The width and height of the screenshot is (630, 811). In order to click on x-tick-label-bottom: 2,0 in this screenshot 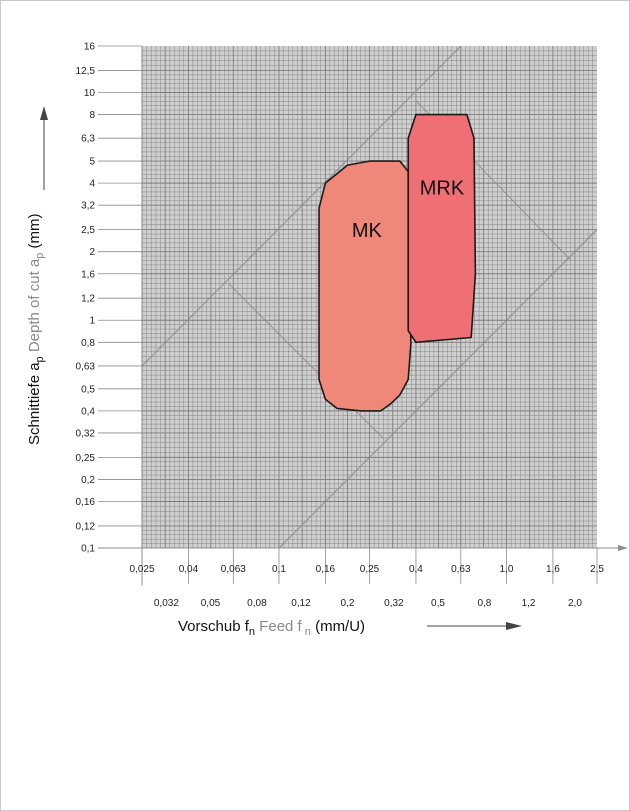, I will do `click(575, 603)`.